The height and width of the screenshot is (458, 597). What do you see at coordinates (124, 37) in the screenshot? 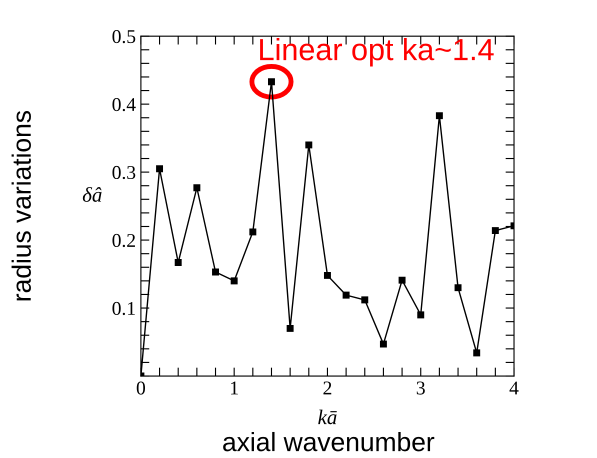
I see `y-tick-label: 0.5` at bounding box center [124, 37].